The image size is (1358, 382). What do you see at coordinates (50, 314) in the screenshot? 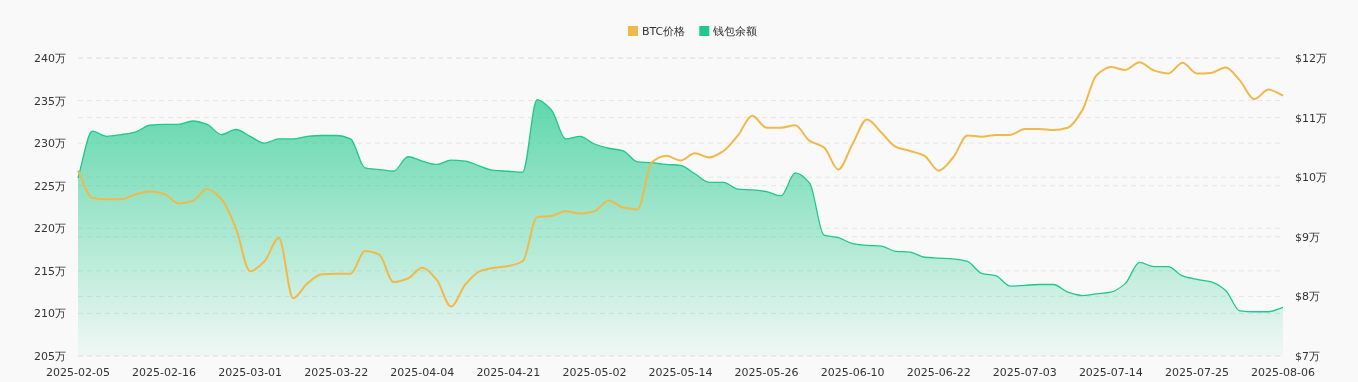
I see `y-tick-label: 210万` at bounding box center [50, 314].